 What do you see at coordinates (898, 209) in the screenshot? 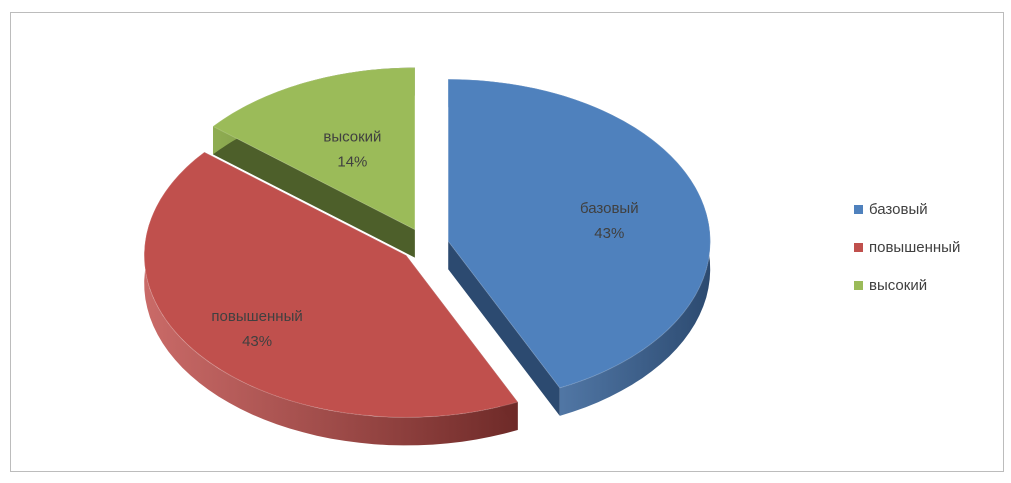
I see `legend-label-1: базовый` at bounding box center [898, 209].